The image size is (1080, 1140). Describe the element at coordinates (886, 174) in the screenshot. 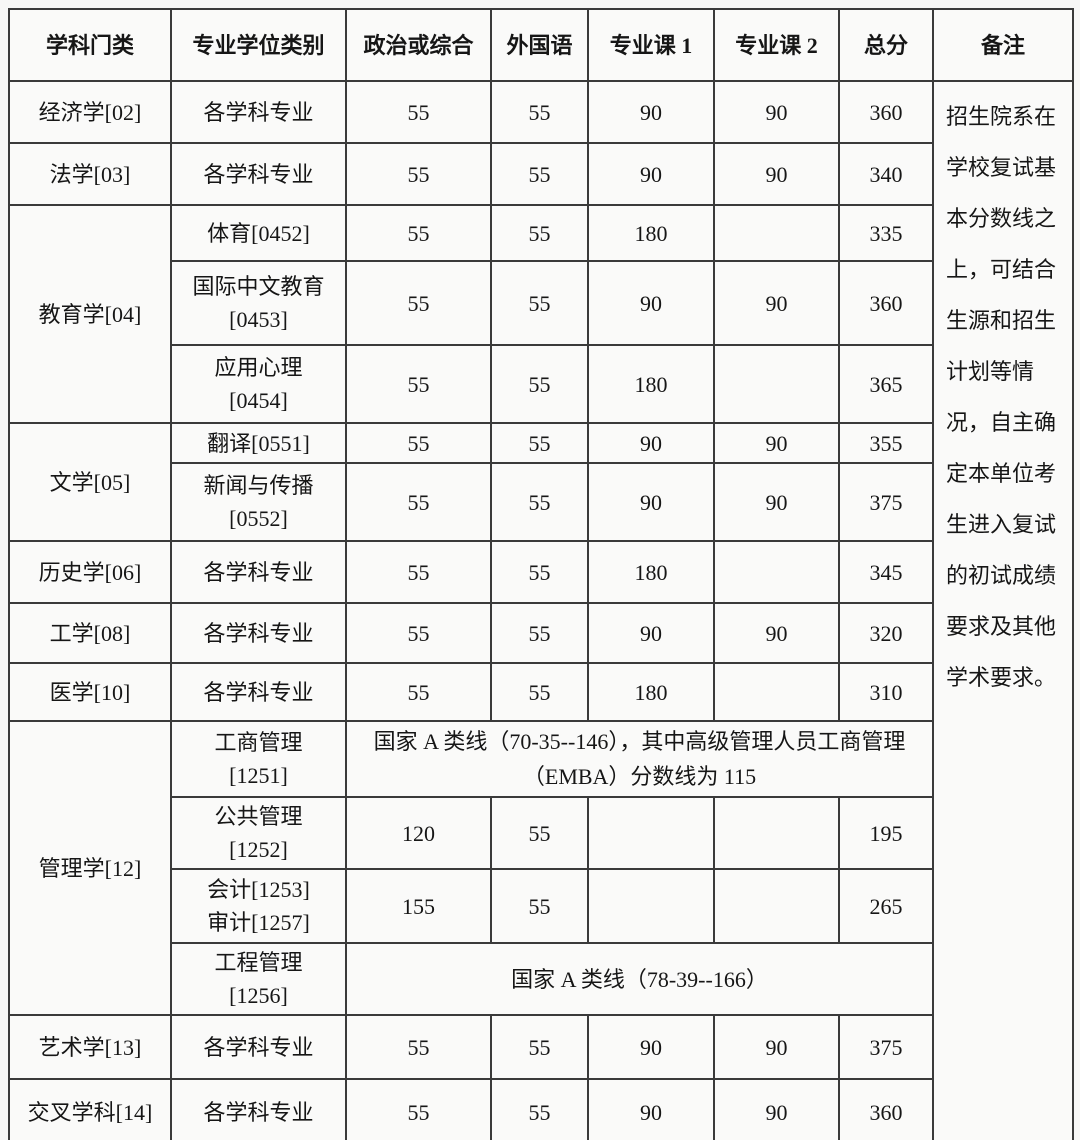

I see `total-cell: 340` at that location.